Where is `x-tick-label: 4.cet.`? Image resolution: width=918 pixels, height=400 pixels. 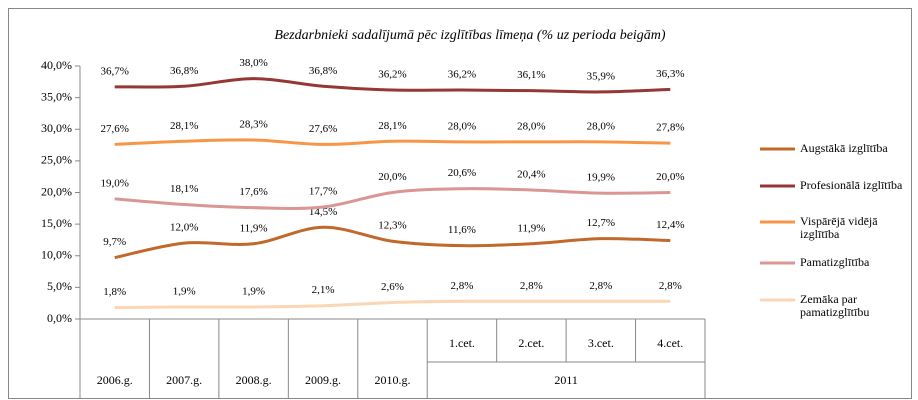
x-tick-label: 4.cet. is located at coordinates (670, 343).